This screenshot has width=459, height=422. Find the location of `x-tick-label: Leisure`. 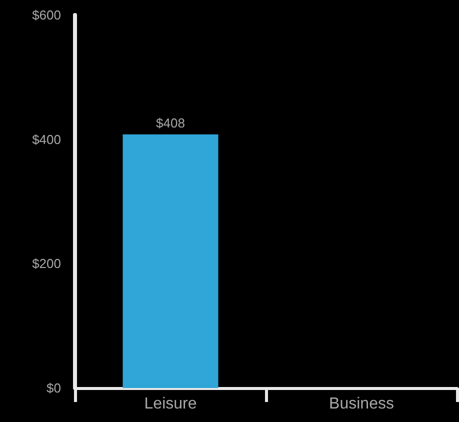

x-tick-label: Leisure is located at coordinates (170, 404).